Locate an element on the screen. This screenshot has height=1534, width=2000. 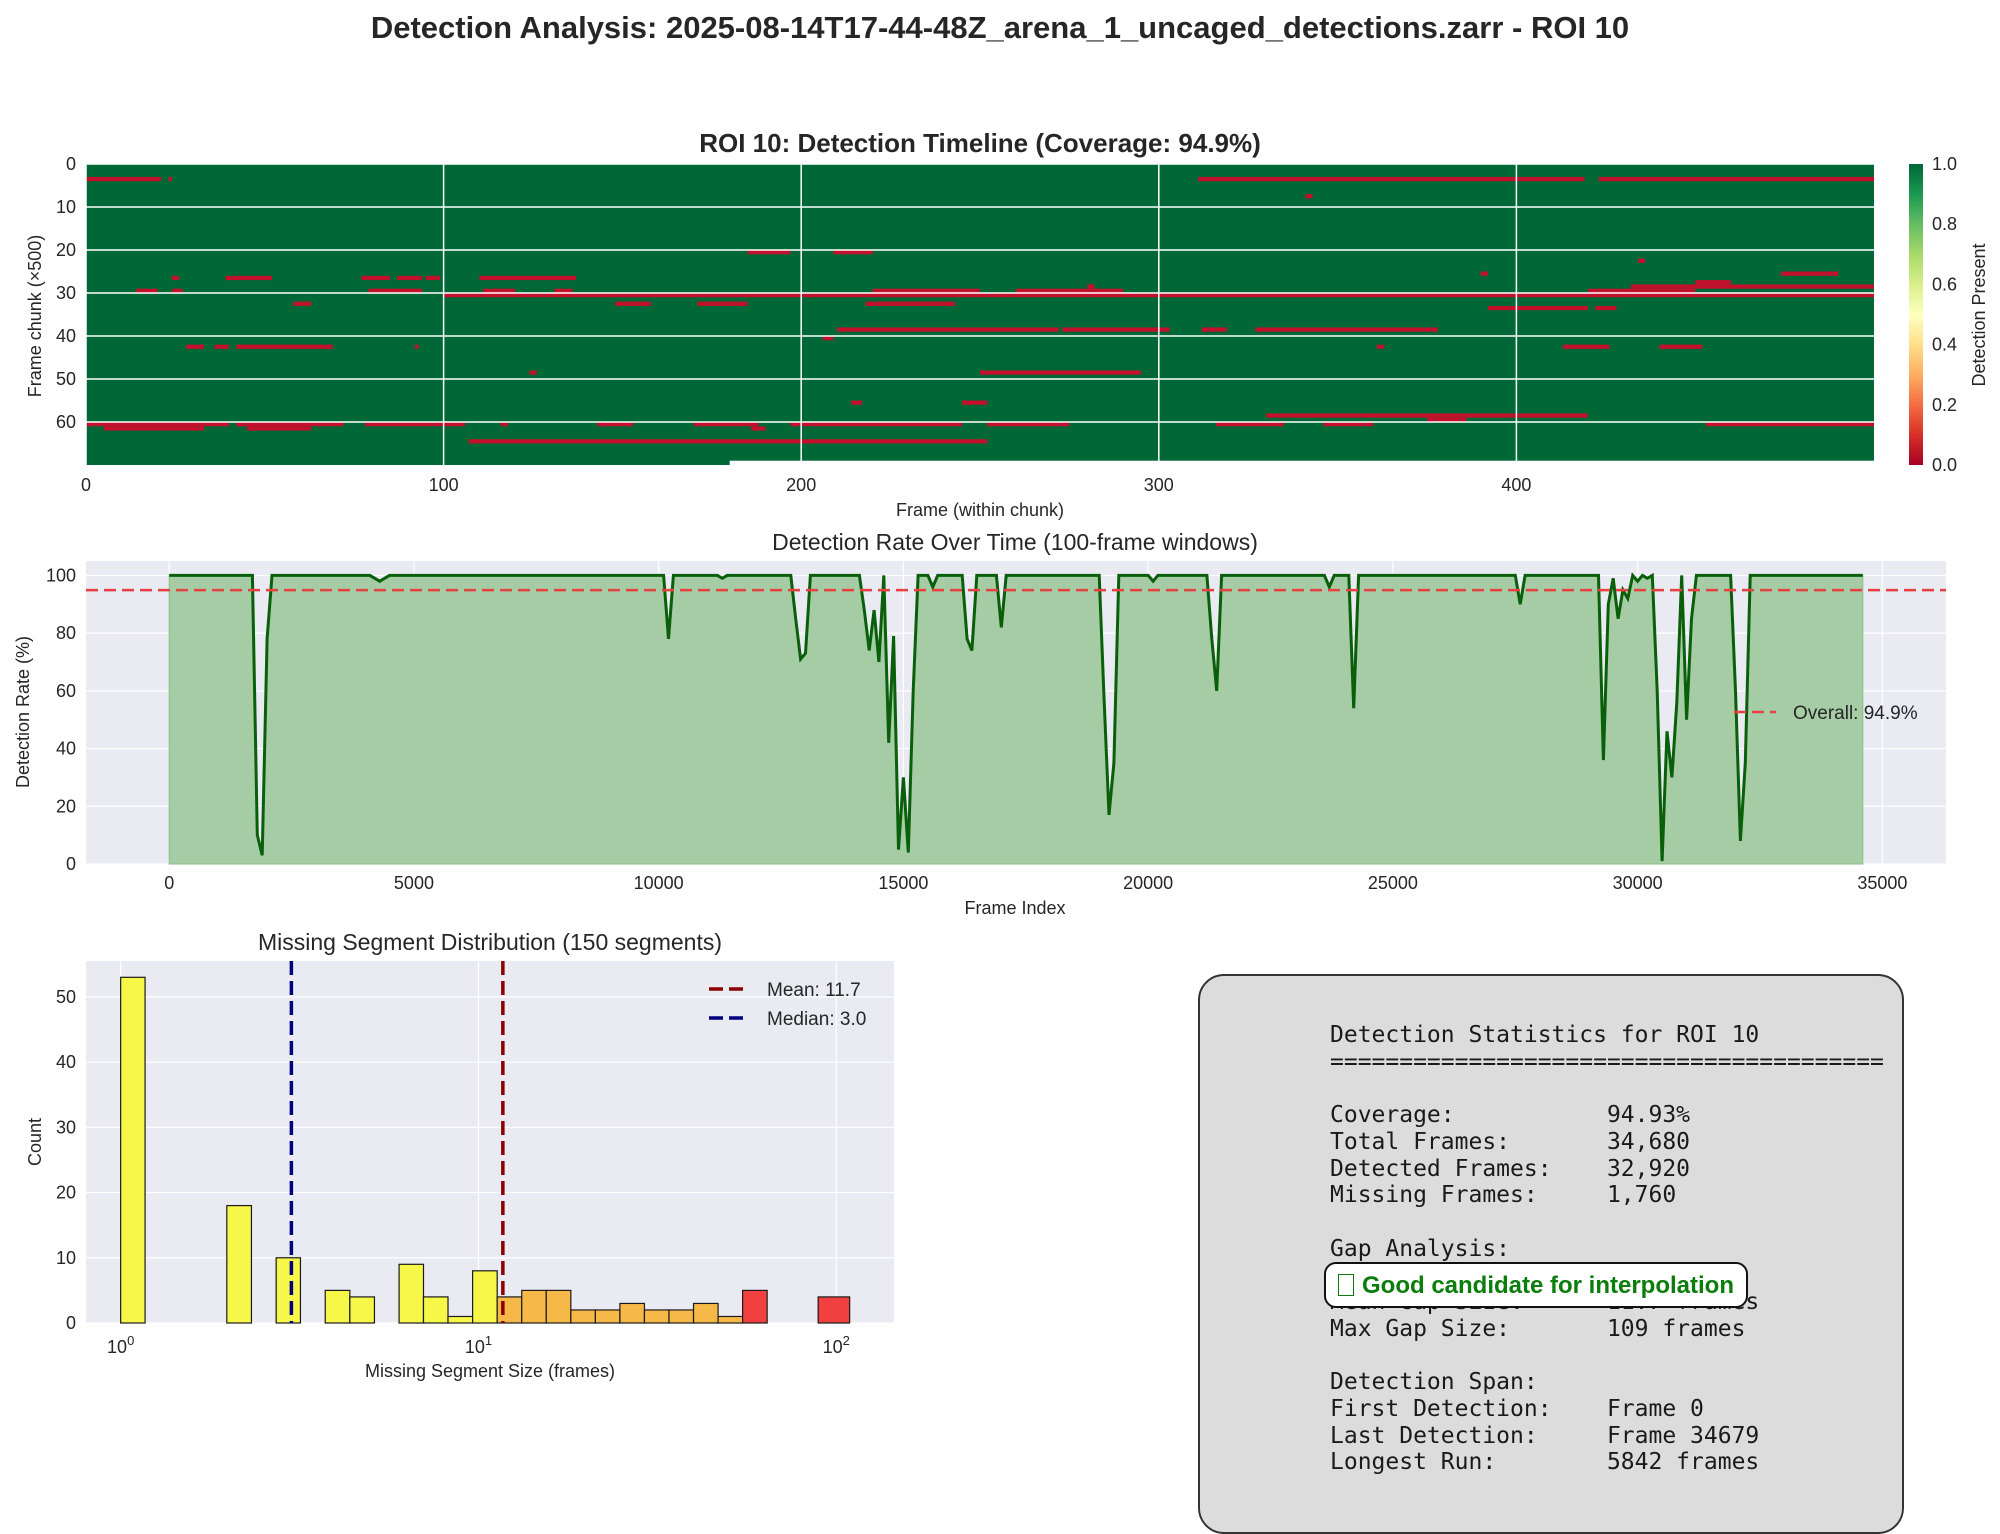
rate-x-tick-label: 30000 is located at coordinates (1638, 883).